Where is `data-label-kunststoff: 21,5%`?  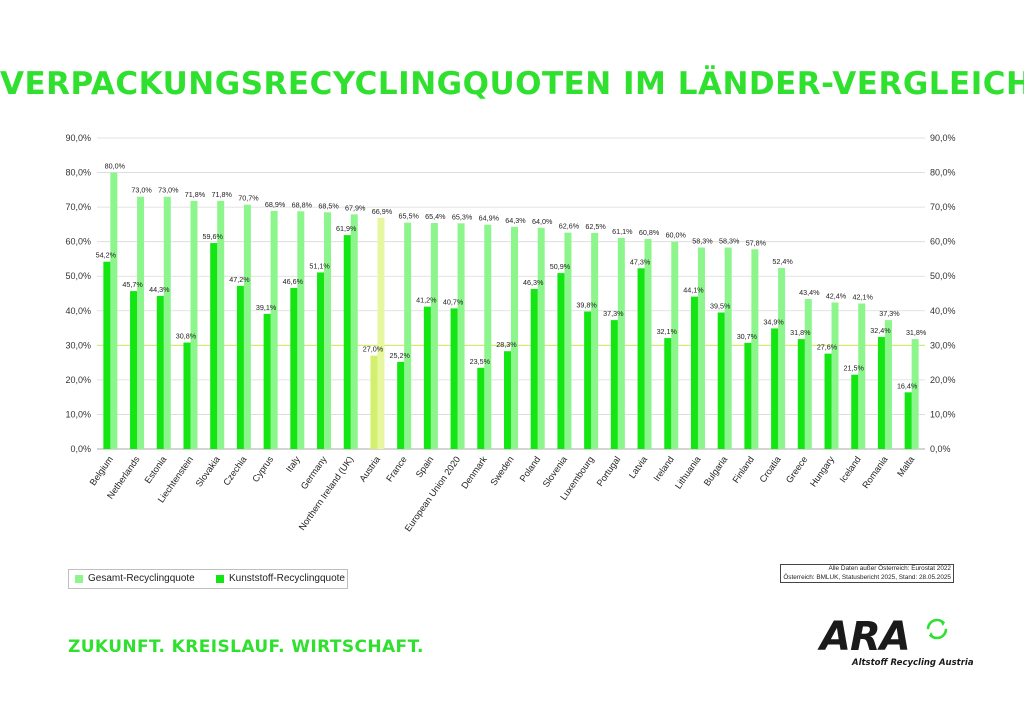
data-label-kunststoff: 21,5% is located at coordinates (854, 368).